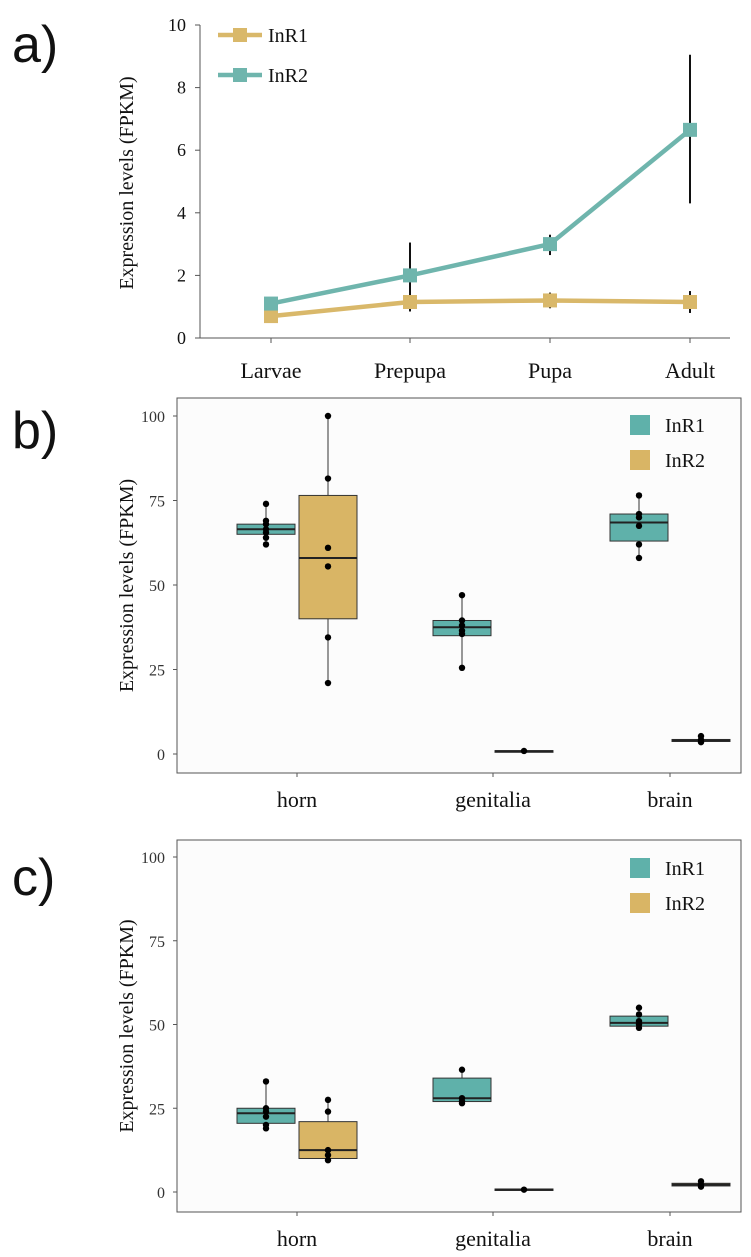 This screenshot has height=1257, width=751. What do you see at coordinates (181, 88) in the screenshot?
I see `y-tick-label: 8` at bounding box center [181, 88].